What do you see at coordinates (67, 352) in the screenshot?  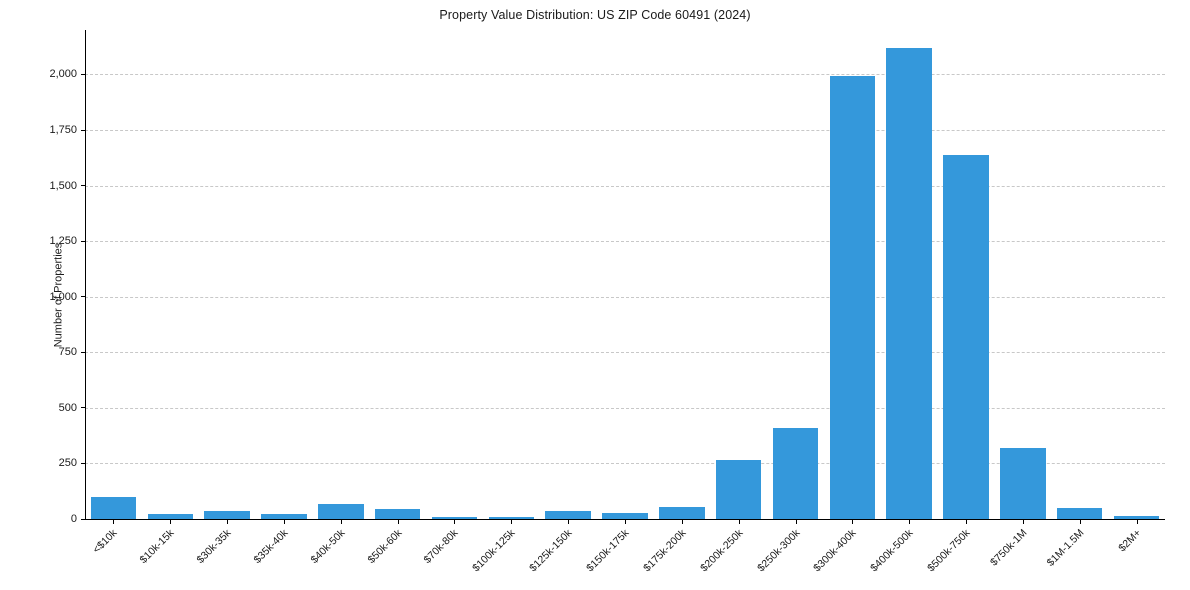 I see `y-tick-label: 750` at bounding box center [67, 352].